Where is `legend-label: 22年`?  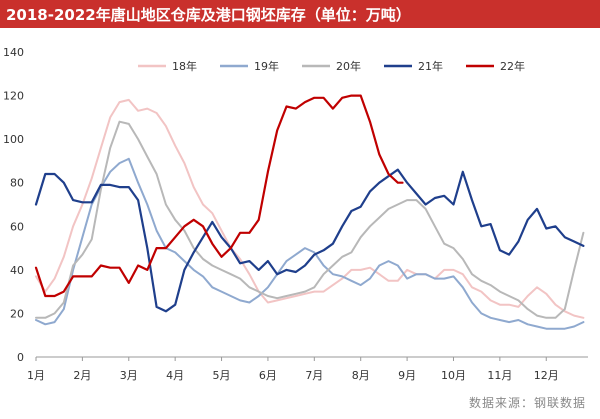
legend-label: 22年 is located at coordinates (512, 66).